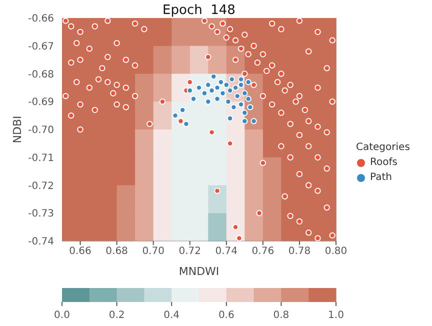 The image size is (432, 326). What do you see at coordinates (41, 242) in the screenshot?
I see `y-tick-label: -0.74` at bounding box center [41, 242].